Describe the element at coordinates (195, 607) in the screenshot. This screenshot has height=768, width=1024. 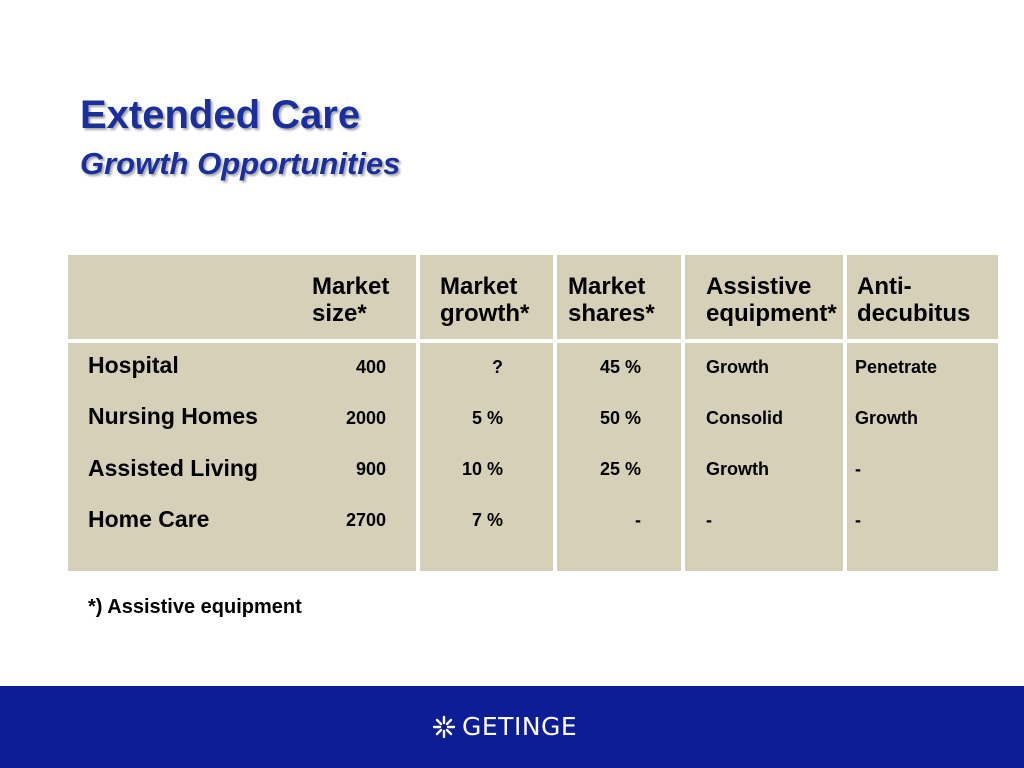
I see `footnote: *) Assistive equipment` at that location.